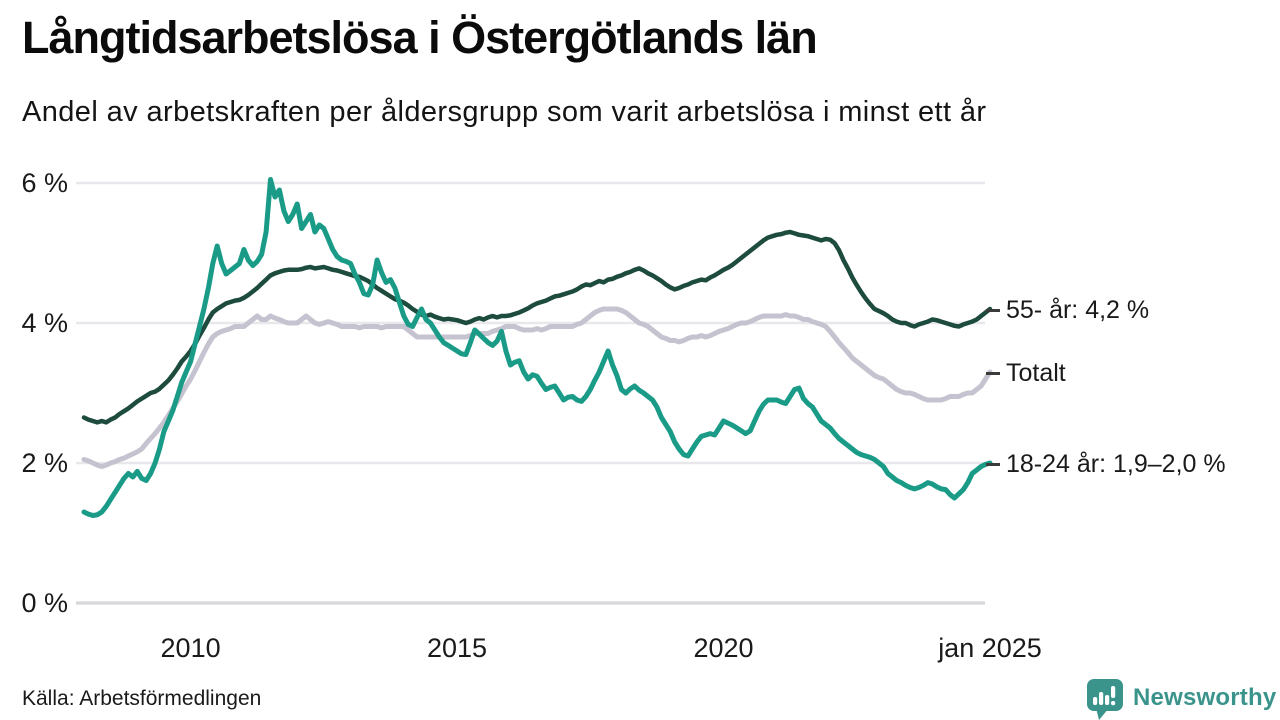 This screenshot has height=720, width=1280. What do you see at coordinates (1105, 699) in the screenshot?
I see `newsworthy-speech-bubble-icon` at bounding box center [1105, 699].